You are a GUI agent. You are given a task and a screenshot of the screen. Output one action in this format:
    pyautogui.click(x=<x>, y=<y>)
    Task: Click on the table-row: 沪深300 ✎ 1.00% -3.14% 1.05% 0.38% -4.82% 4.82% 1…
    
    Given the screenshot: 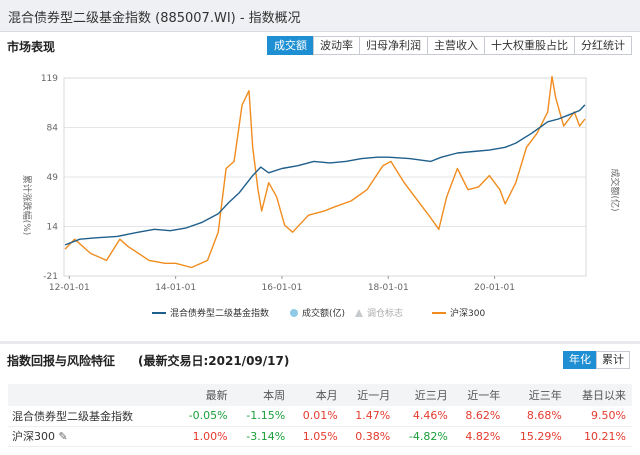 What is the action you would take?
    pyautogui.click(x=320, y=436)
    